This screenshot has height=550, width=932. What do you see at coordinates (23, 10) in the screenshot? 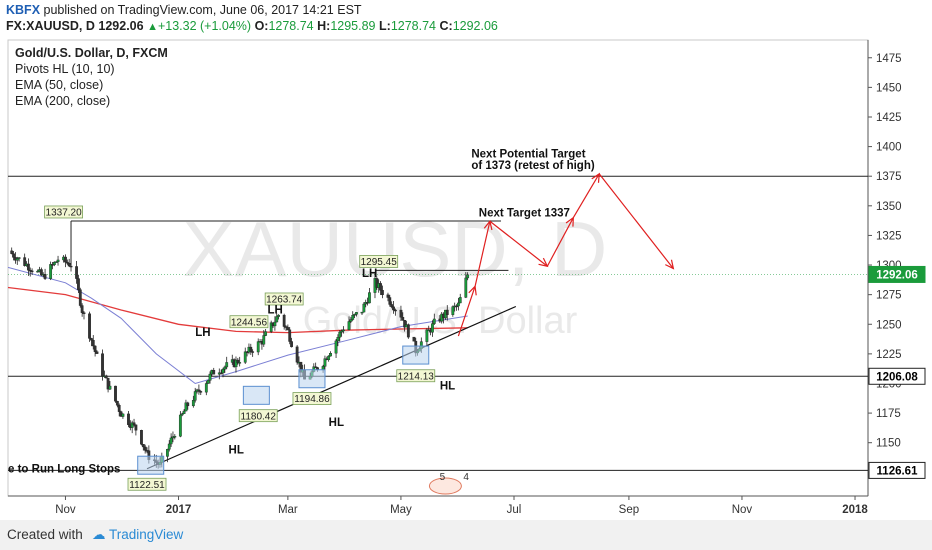
I see `brand-name: KBFX` at bounding box center [23, 10].